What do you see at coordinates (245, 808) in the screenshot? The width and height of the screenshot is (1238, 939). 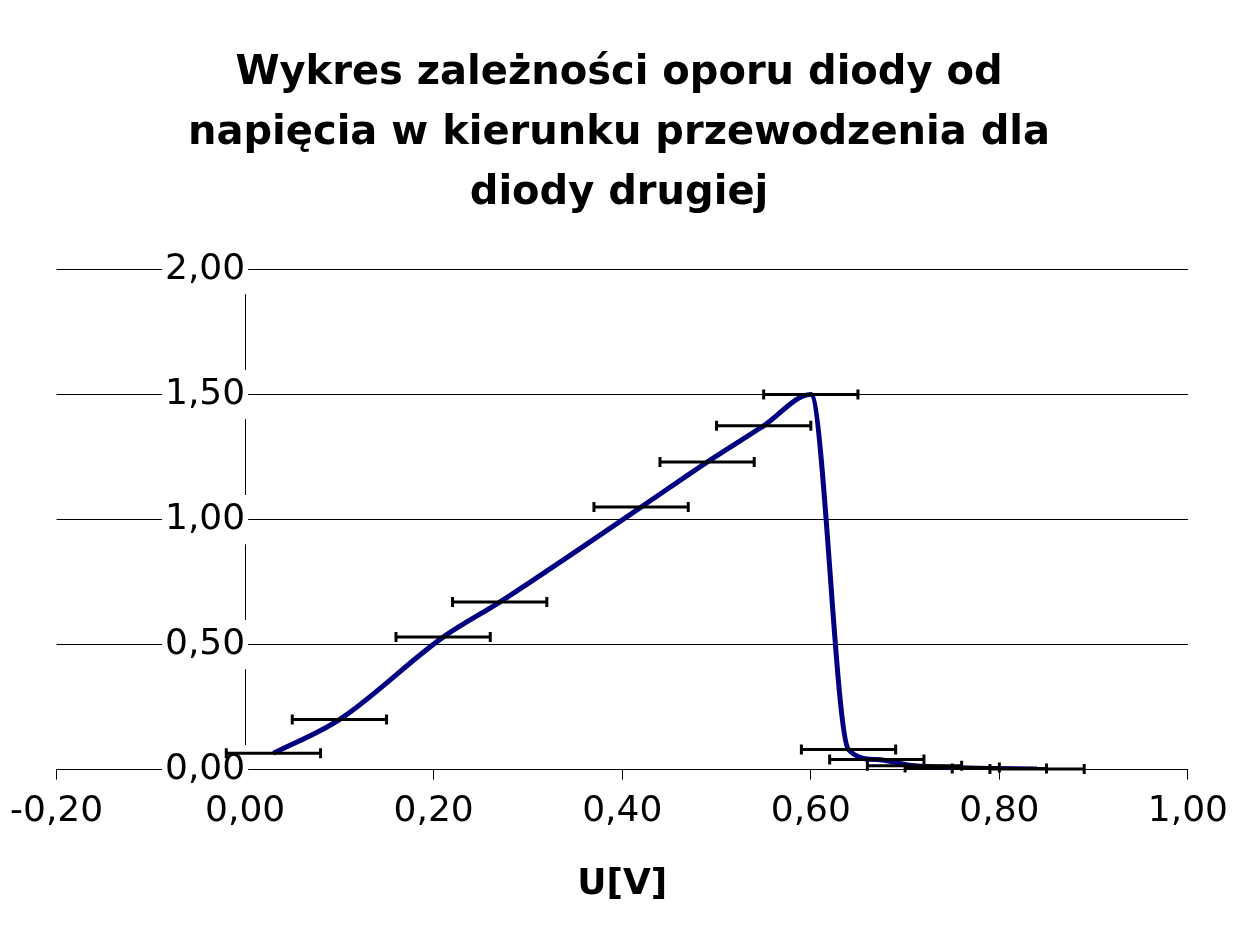 I see `x-tick-label: 0,00` at bounding box center [245, 808].